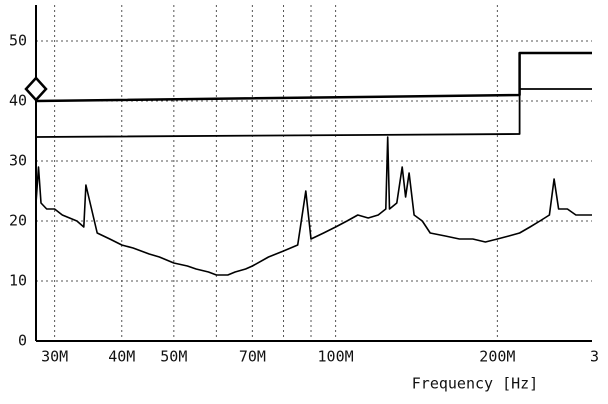 This screenshot has height=404, width=608. What do you see at coordinates (121, 357) in the screenshot?
I see `x-tick-label: 40M` at bounding box center [121, 357].